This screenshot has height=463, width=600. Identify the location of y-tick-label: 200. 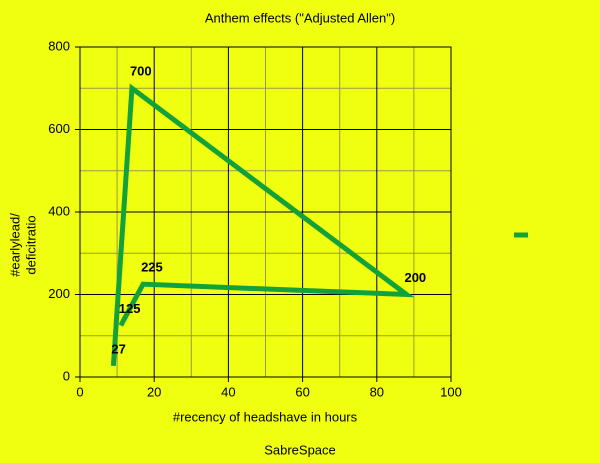
(59, 293).